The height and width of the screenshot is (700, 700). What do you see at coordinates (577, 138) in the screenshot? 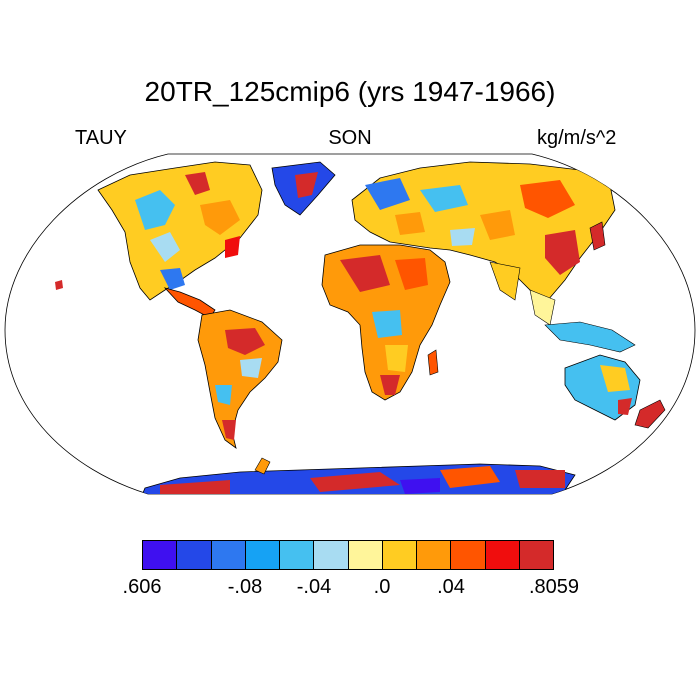
I see `units-label: kg/m/s^2` at bounding box center [577, 138].